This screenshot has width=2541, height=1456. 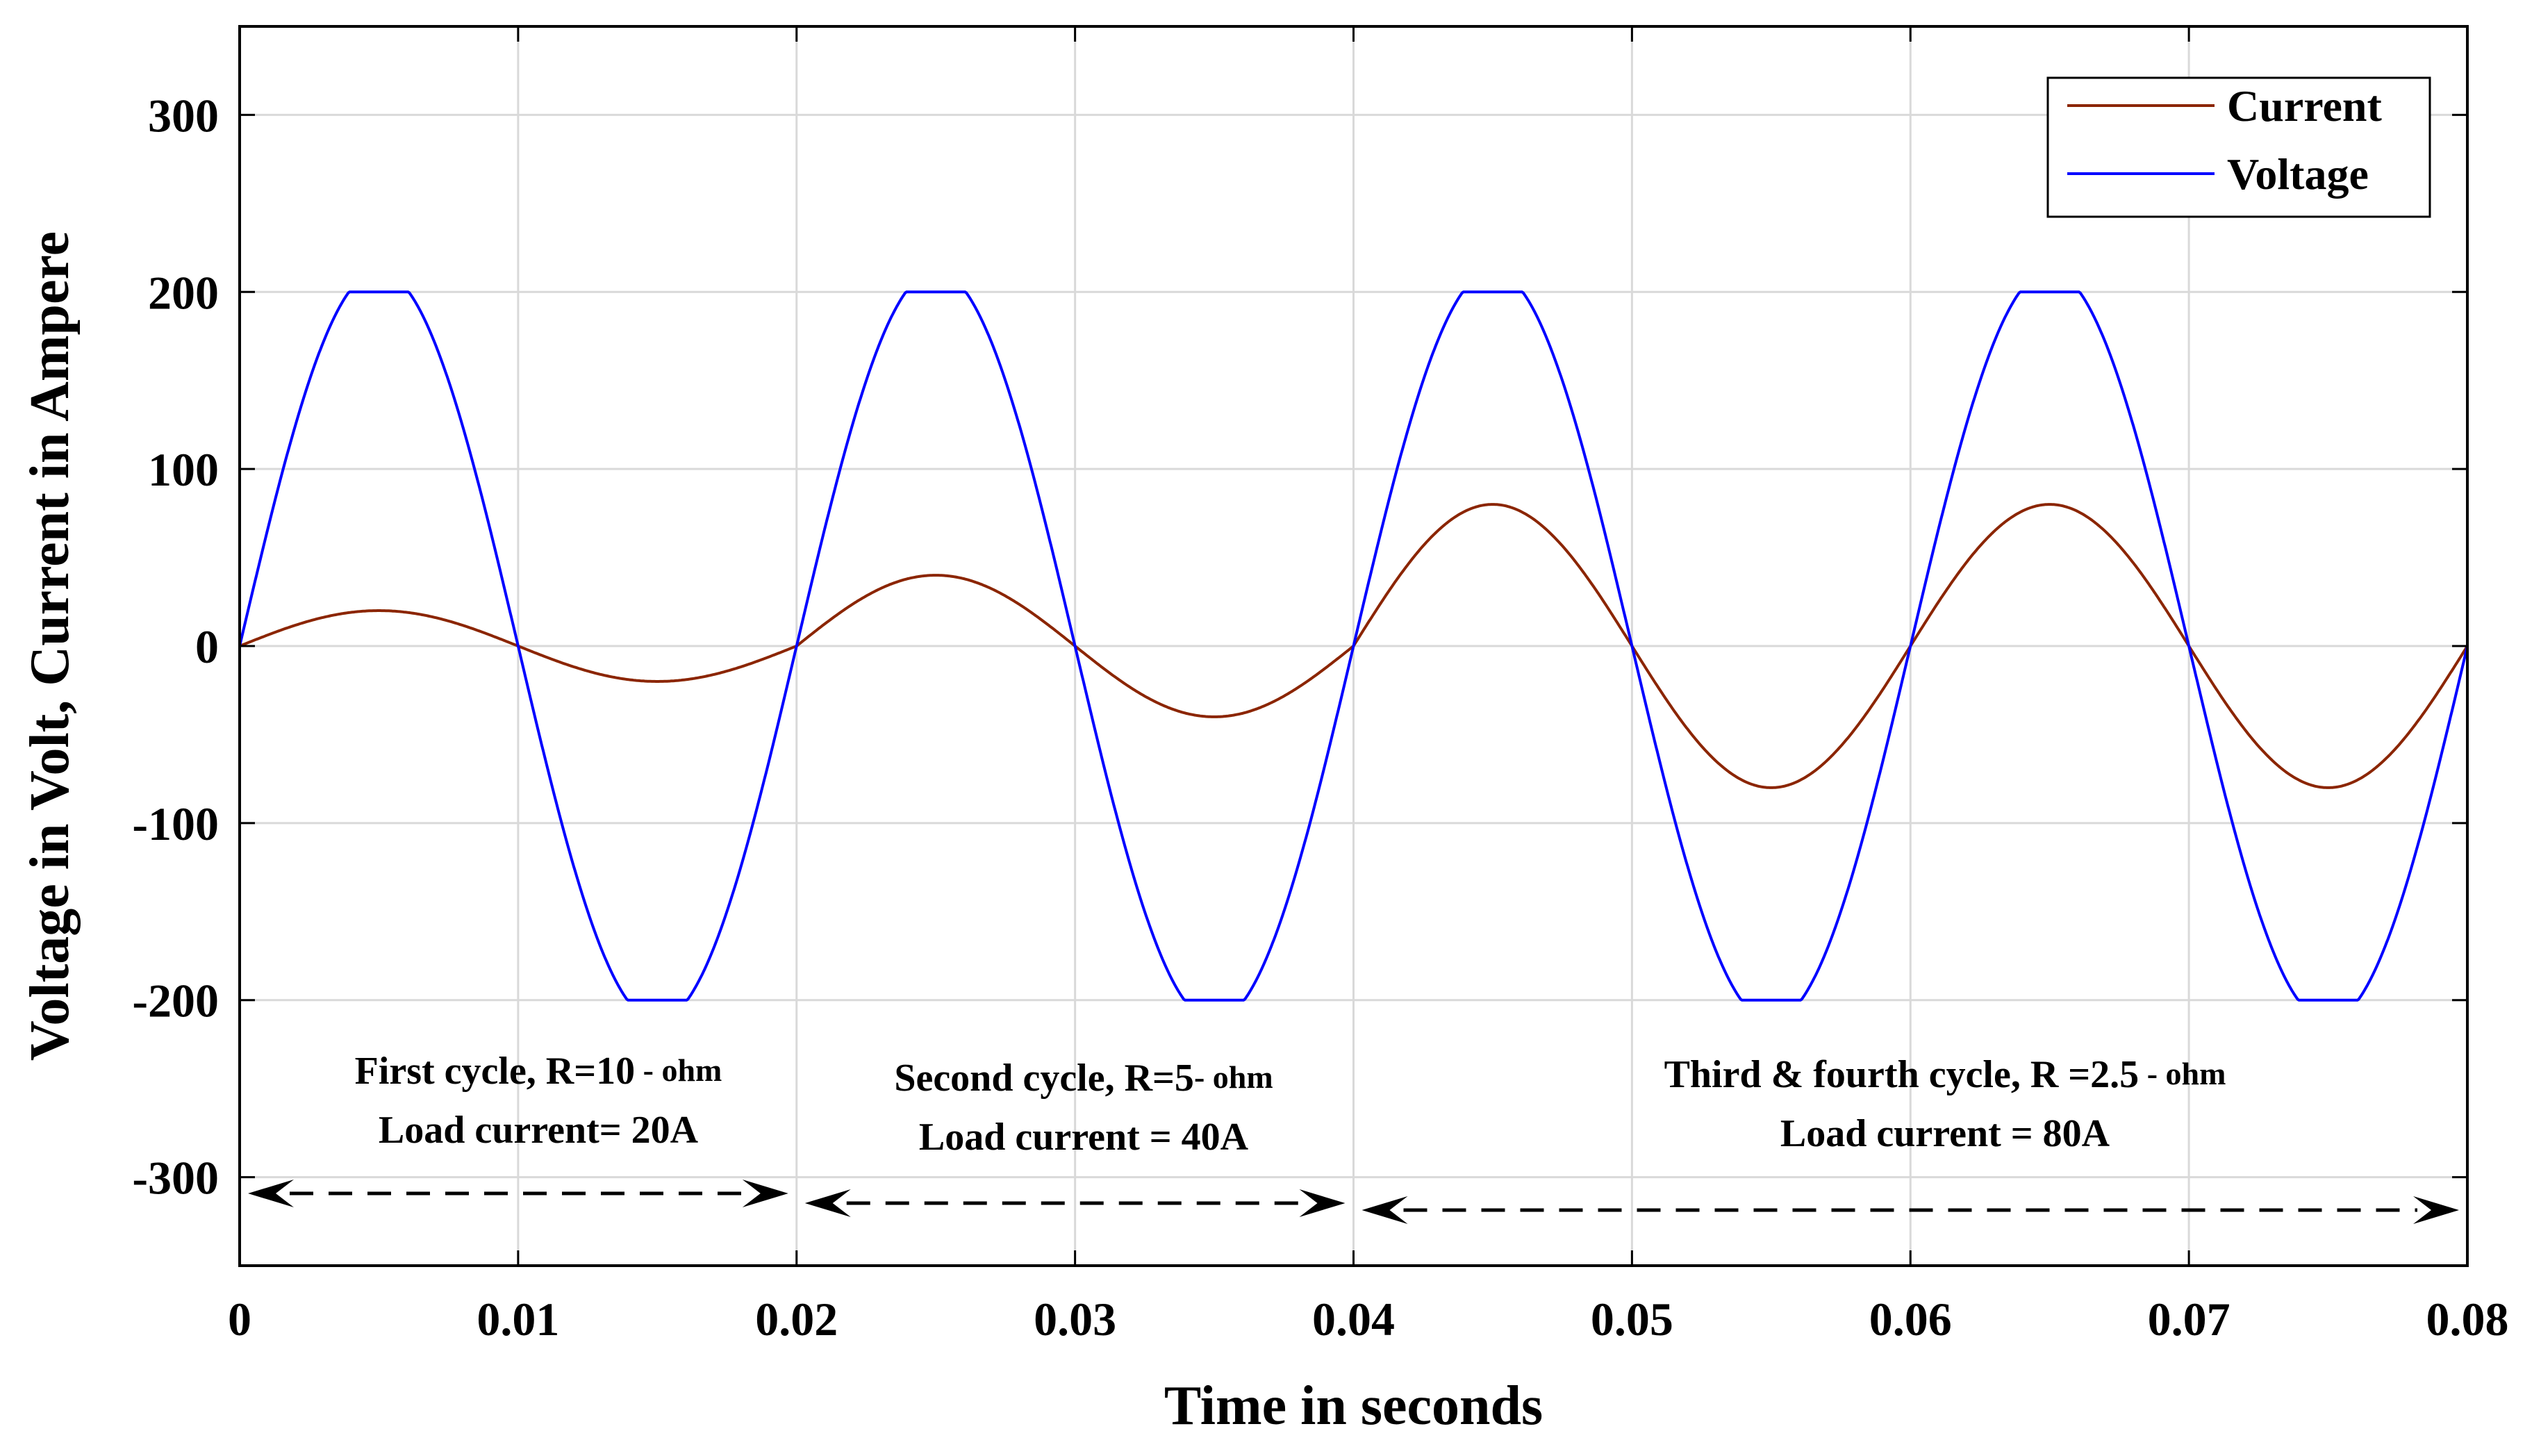 I want to click on x-tick-label: 0.04, so click(x=1353, y=1319).